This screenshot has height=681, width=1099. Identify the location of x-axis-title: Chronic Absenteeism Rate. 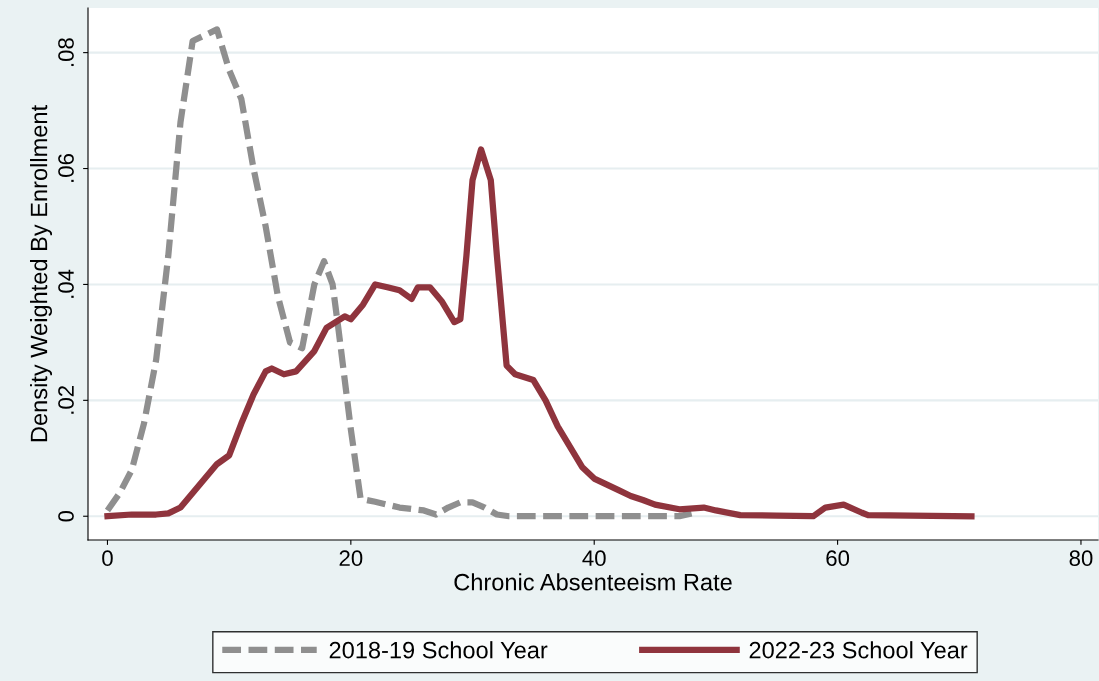
(593, 582).